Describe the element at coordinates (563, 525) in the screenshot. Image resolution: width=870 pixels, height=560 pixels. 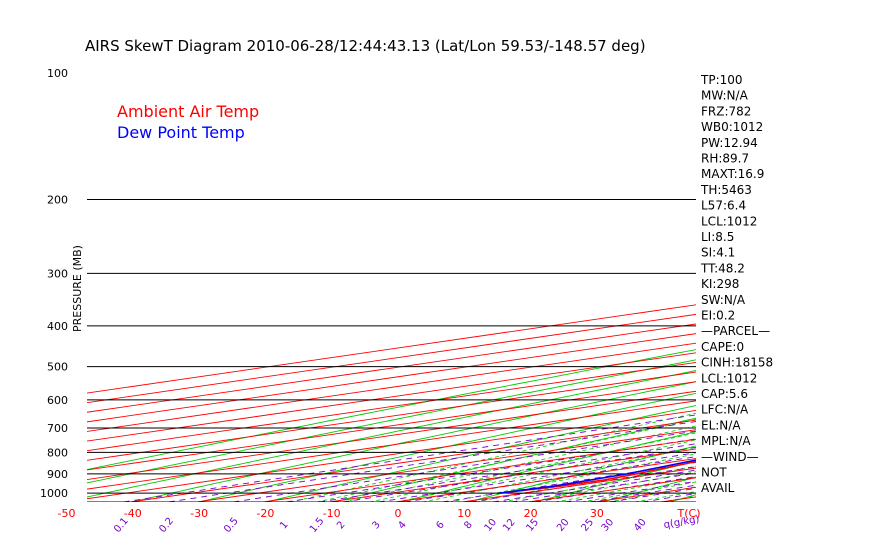
I see `mixing-ratio-tick-label: 20` at that location.